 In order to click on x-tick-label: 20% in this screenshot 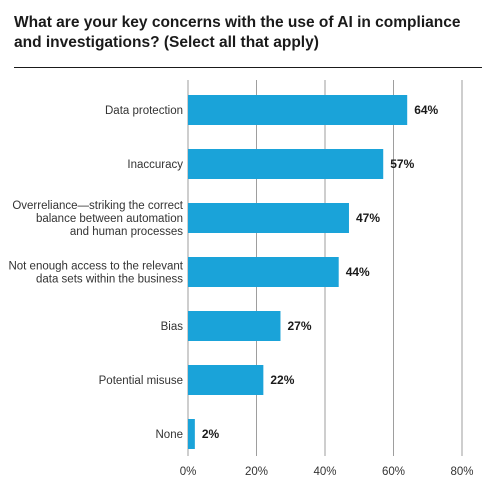, I will do `click(256, 472)`.